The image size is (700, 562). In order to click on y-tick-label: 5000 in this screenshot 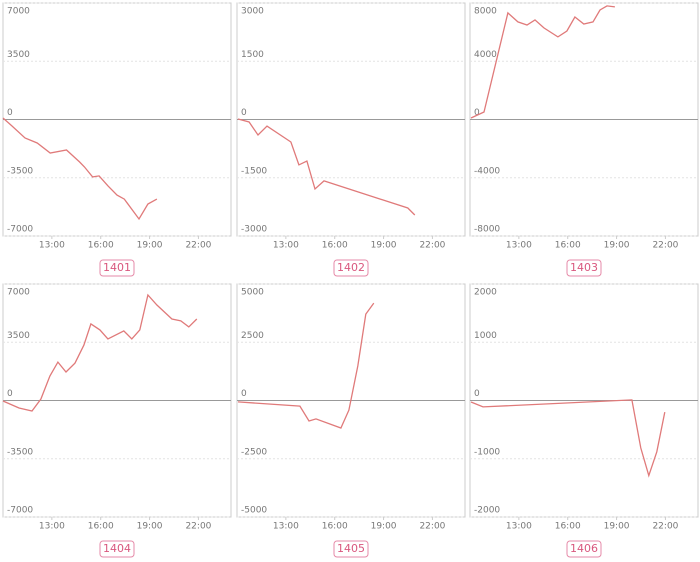, I will do `click(252, 293)`.